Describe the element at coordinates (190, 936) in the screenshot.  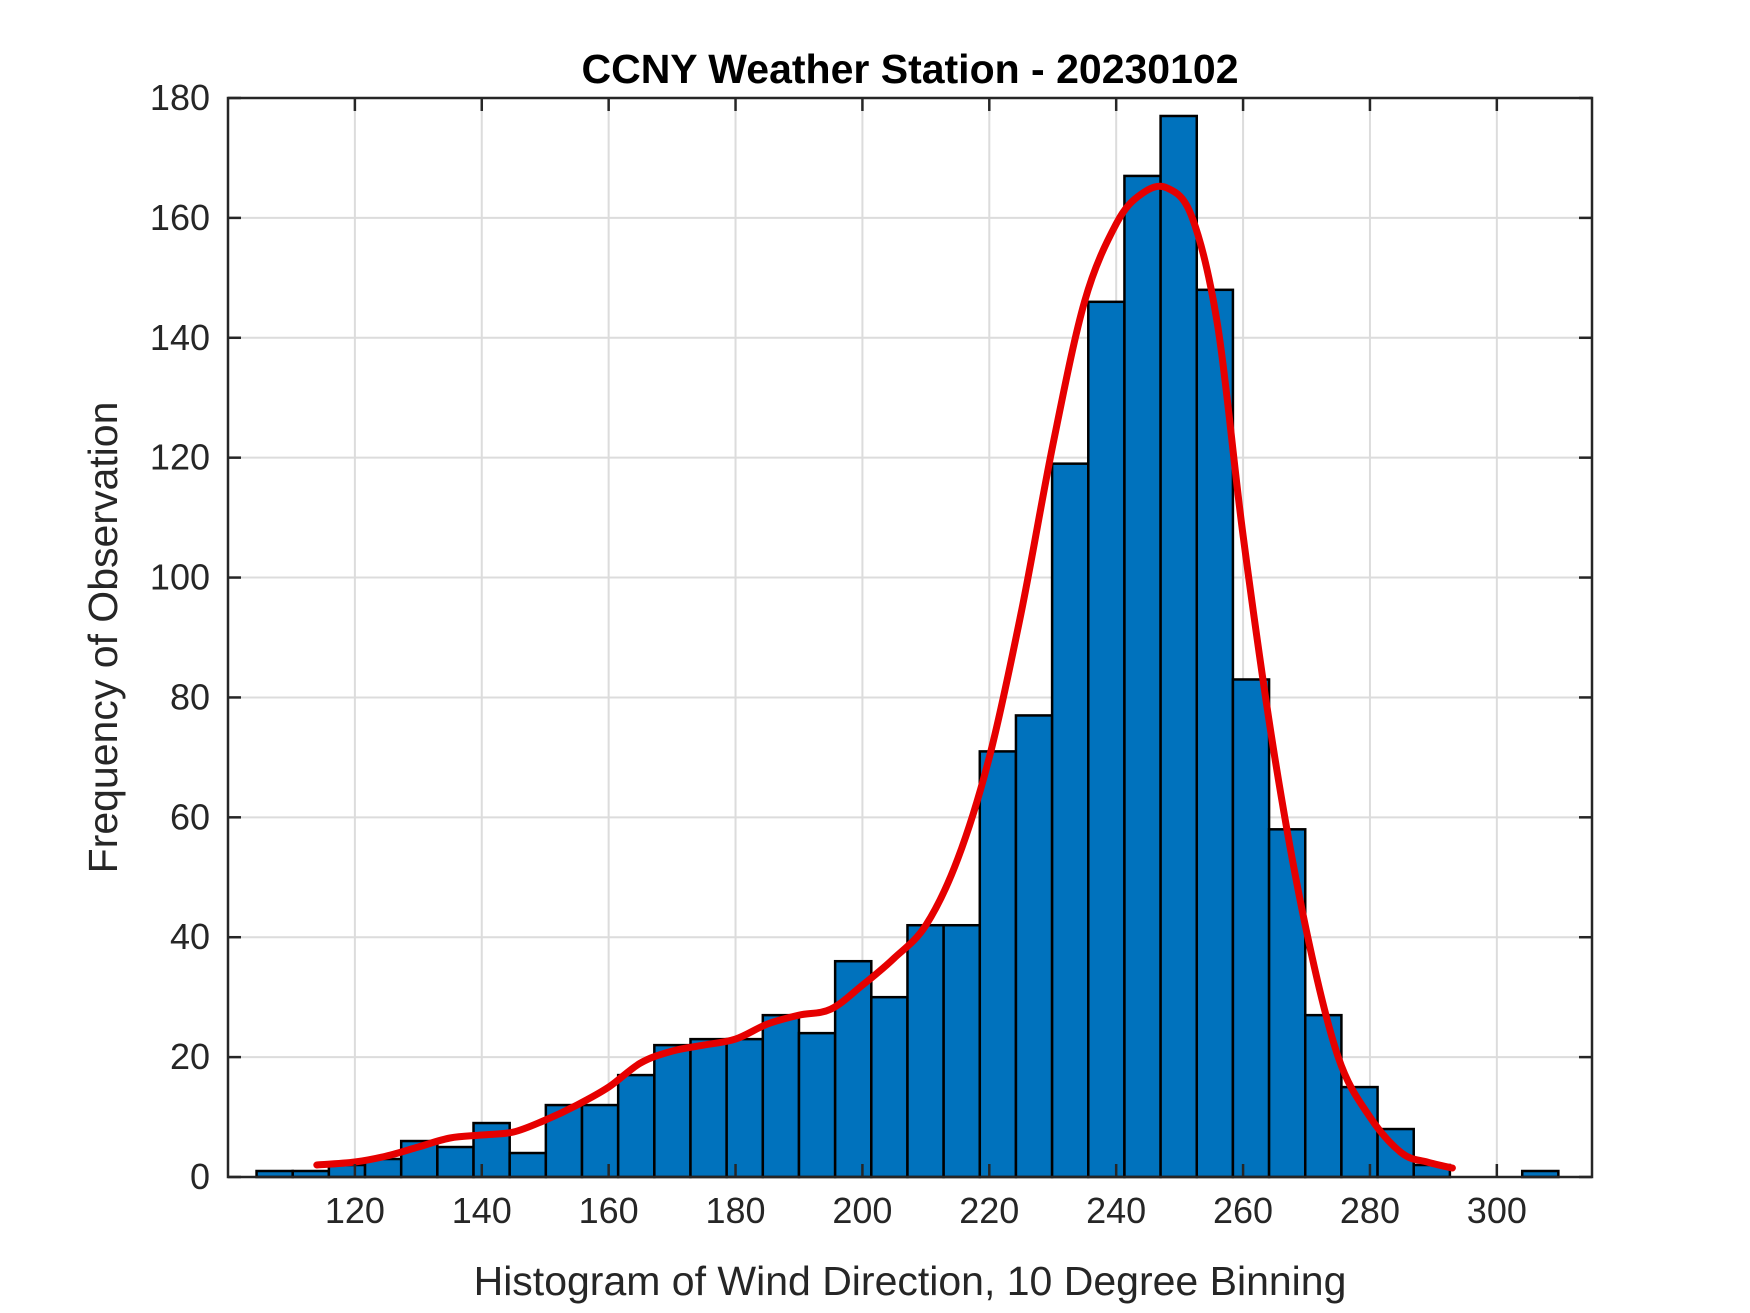
I see `y-tick-label: 40` at that location.